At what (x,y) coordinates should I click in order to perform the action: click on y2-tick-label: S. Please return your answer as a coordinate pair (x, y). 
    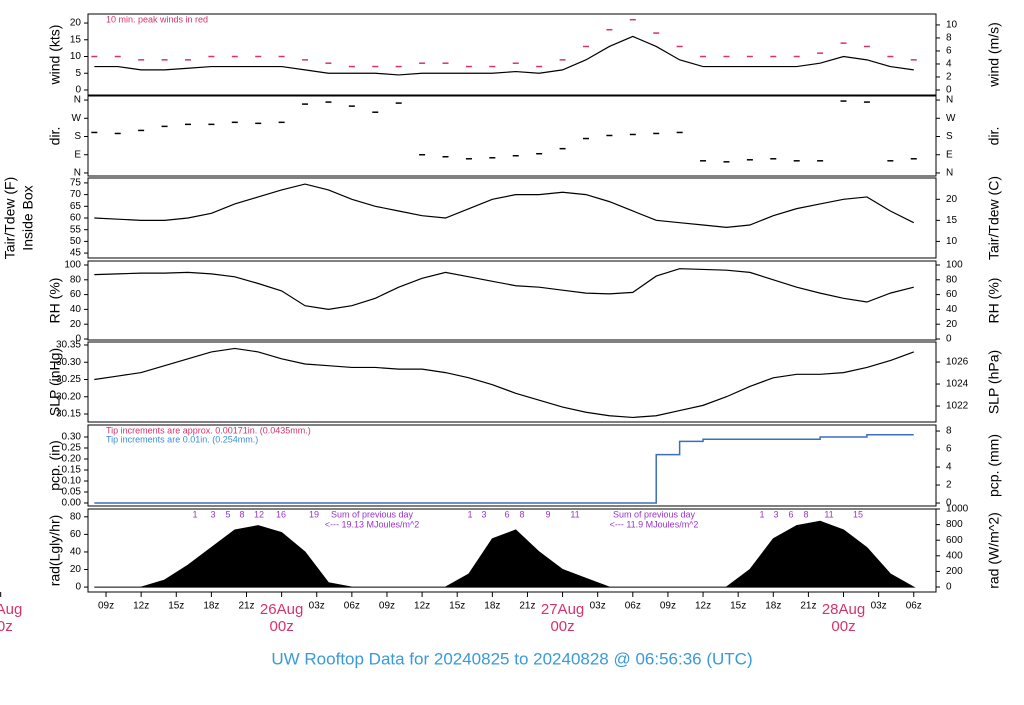
    Looking at the image, I should click on (949, 136).